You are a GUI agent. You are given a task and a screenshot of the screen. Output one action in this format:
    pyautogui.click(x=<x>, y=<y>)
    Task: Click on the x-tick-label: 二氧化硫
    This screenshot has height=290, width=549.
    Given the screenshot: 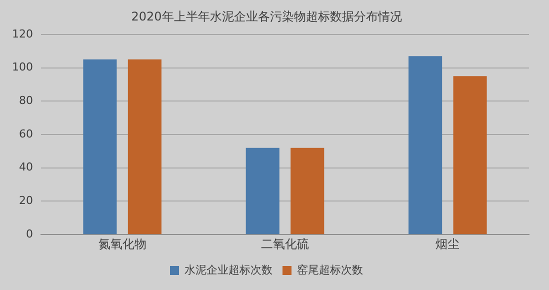 What is the action you would take?
    pyautogui.click(x=285, y=243)
    